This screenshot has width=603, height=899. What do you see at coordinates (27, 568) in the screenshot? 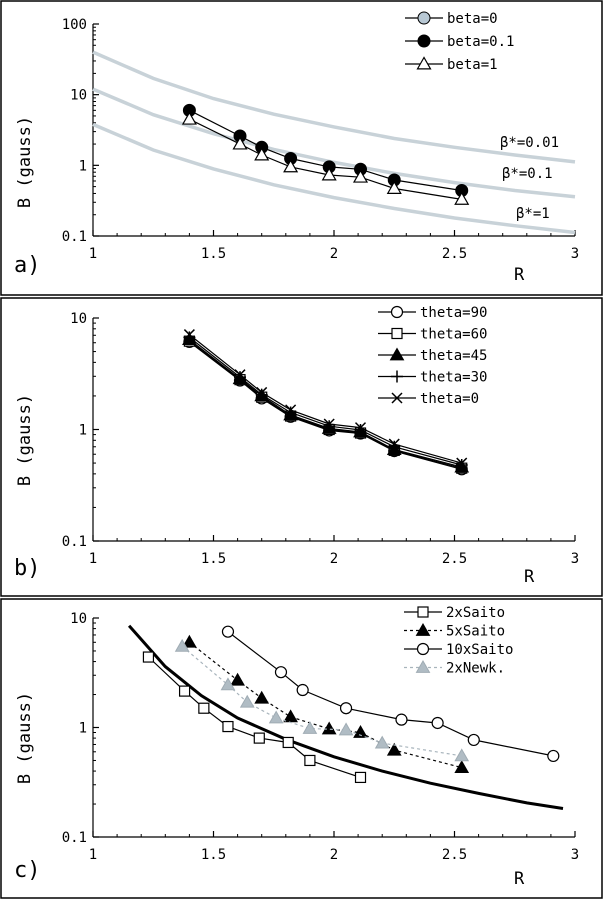
I see `panel-label-b: b)` at bounding box center [27, 568].